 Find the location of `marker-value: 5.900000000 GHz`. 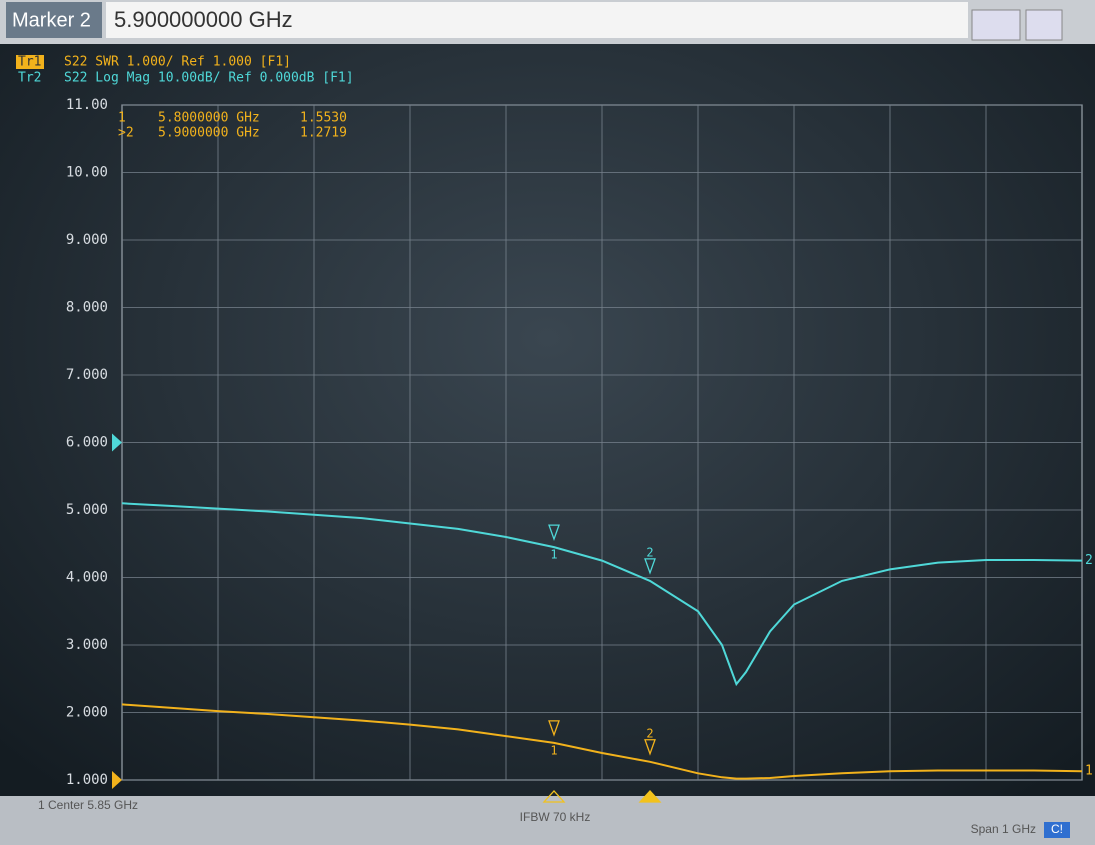

marker-value: 5.900000000 GHz is located at coordinates (203, 19).